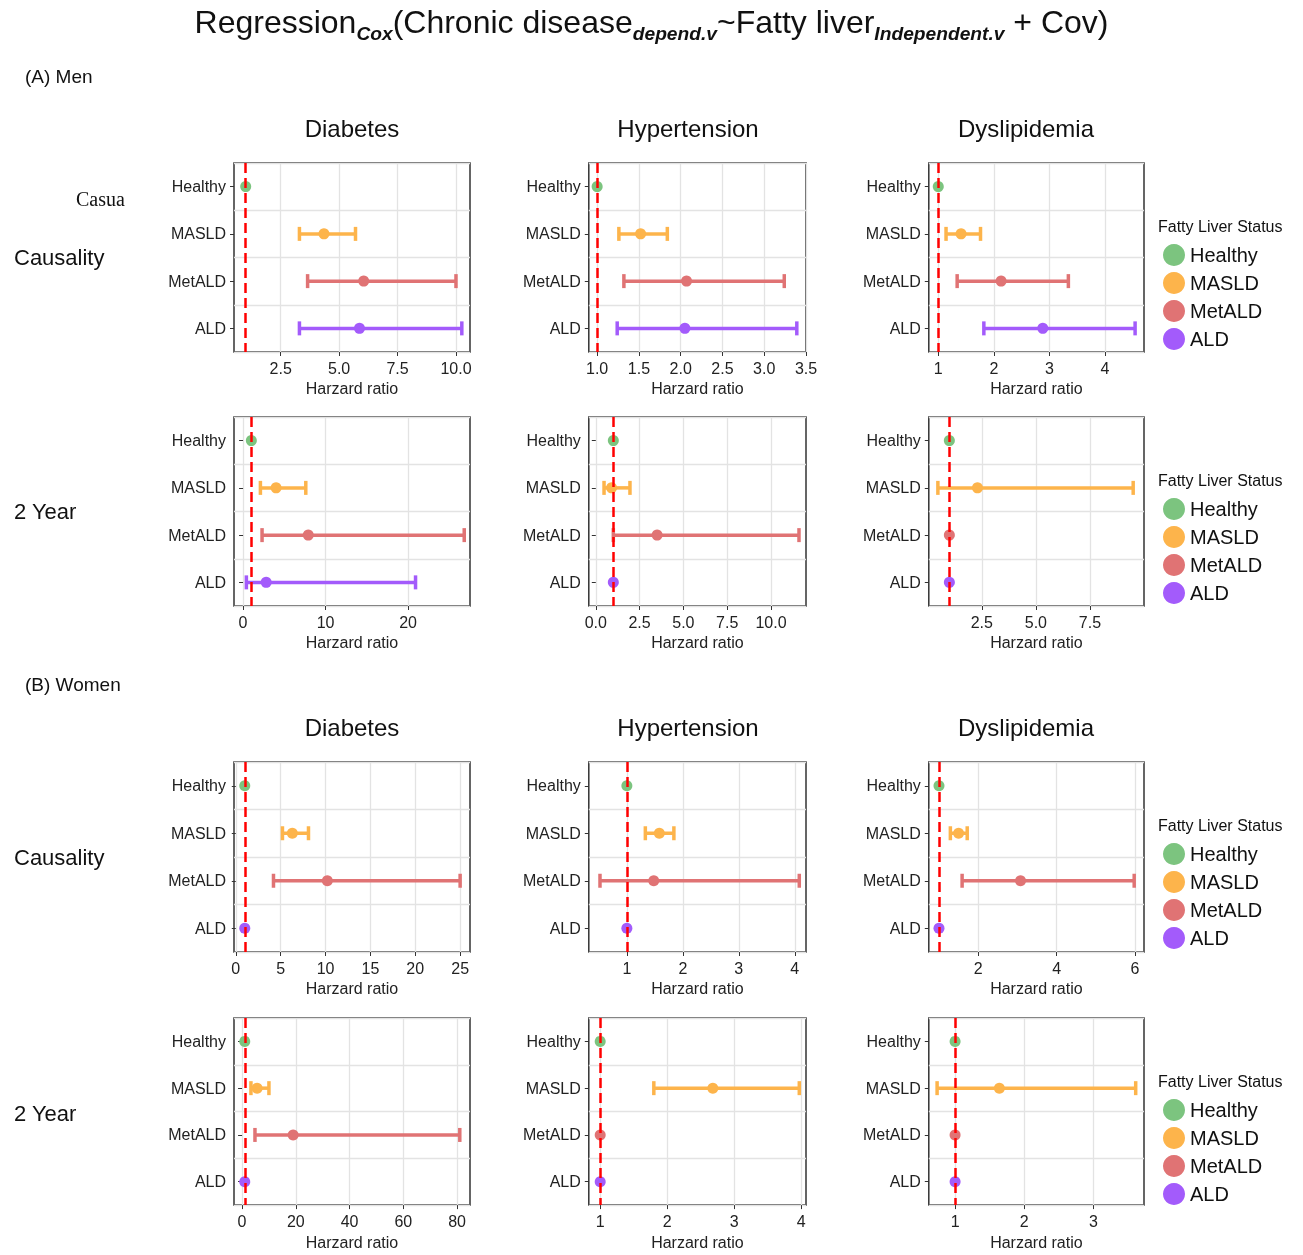 Image resolution: width=1303 pixels, height=1255 pixels. Describe the element at coordinates (370, 968) in the screenshot. I see `x-tick-label: 15` at that location.